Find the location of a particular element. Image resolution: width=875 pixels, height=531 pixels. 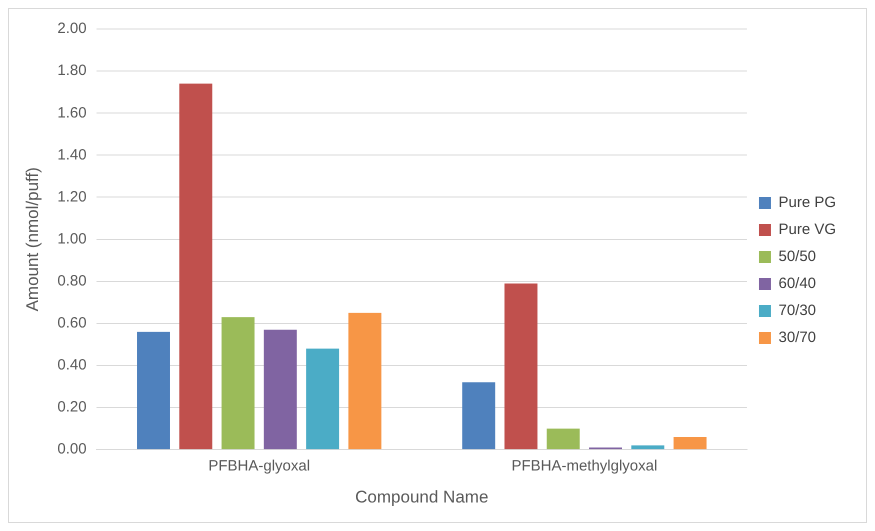

x-tick-label: PFBHA-methylglyoxal is located at coordinates (584, 466).